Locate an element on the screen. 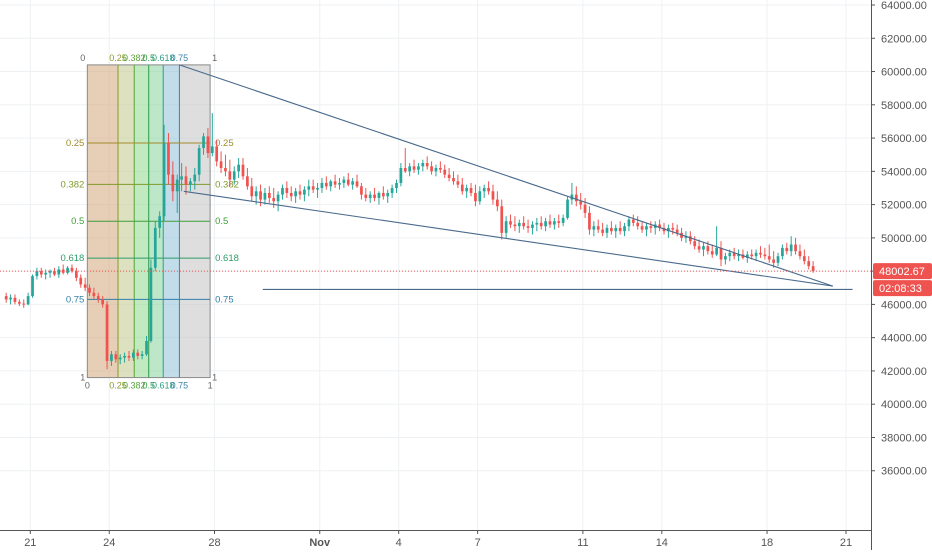  bar-countdown-label: 02:08:33 is located at coordinates (900, 289).